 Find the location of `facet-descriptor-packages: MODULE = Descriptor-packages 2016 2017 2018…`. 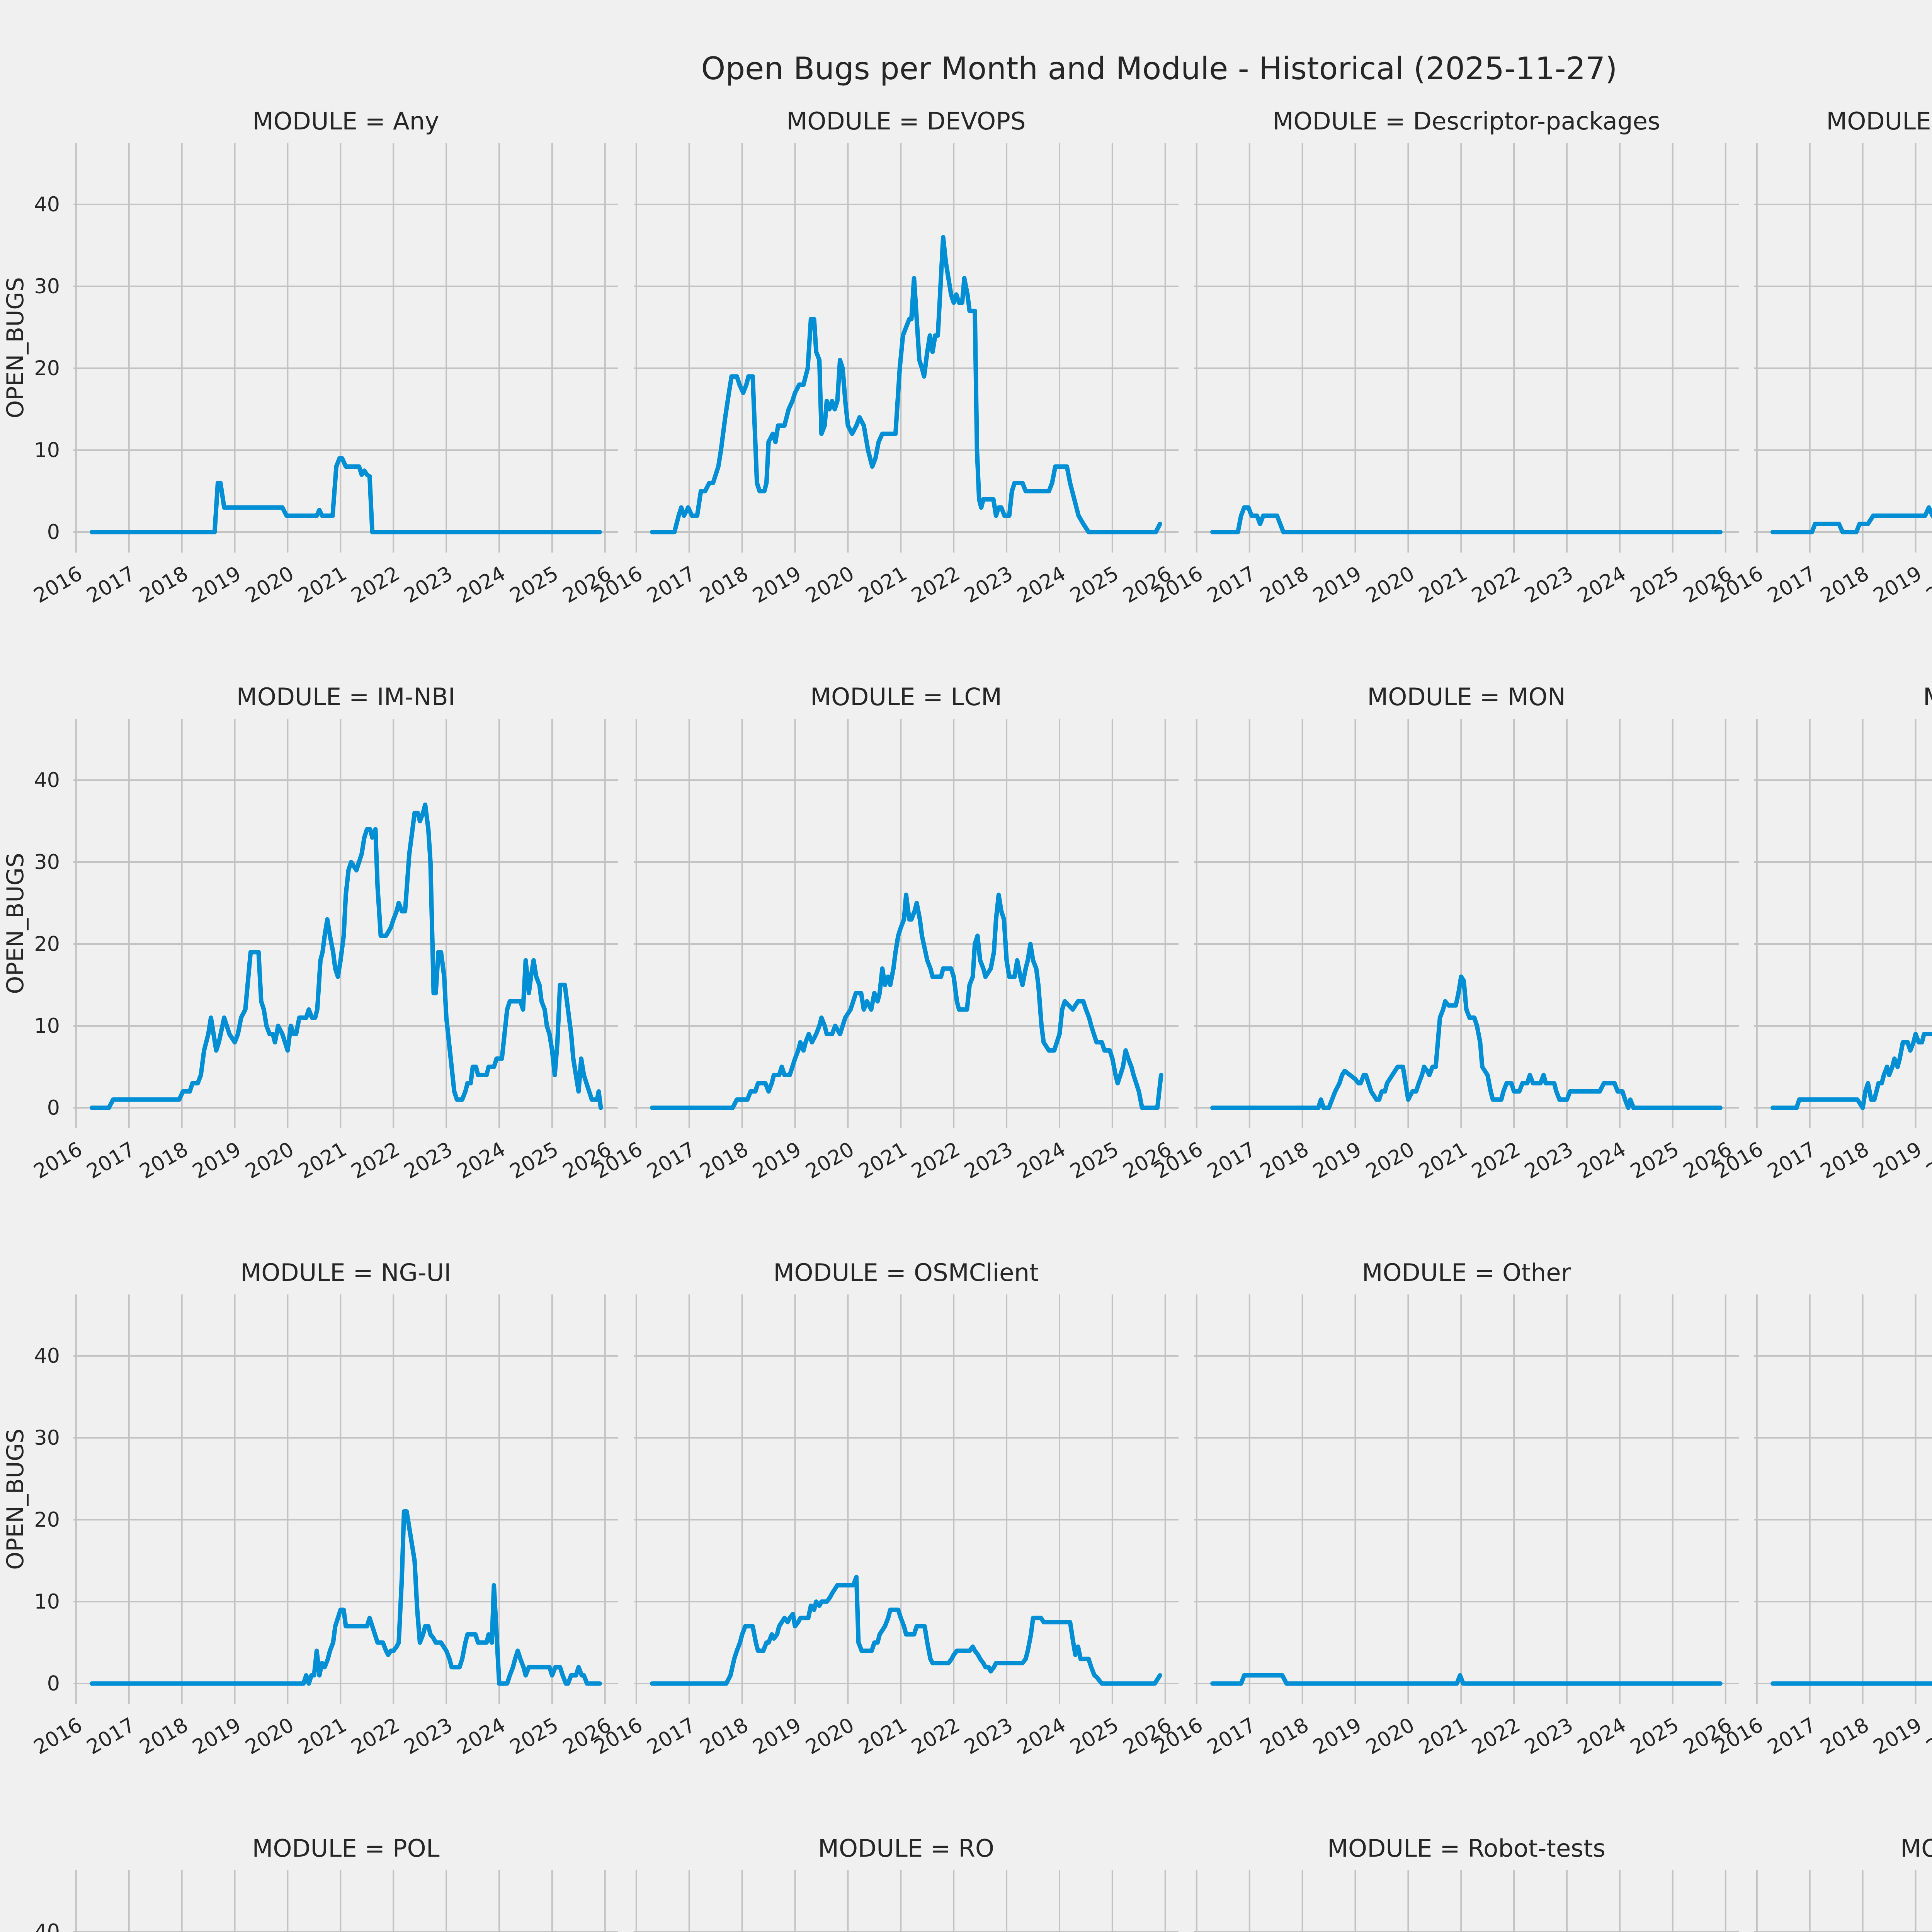

facet-descriptor-packages: MODULE = Descriptor-packages 2016 2017 2018… is located at coordinates (1445, 384).